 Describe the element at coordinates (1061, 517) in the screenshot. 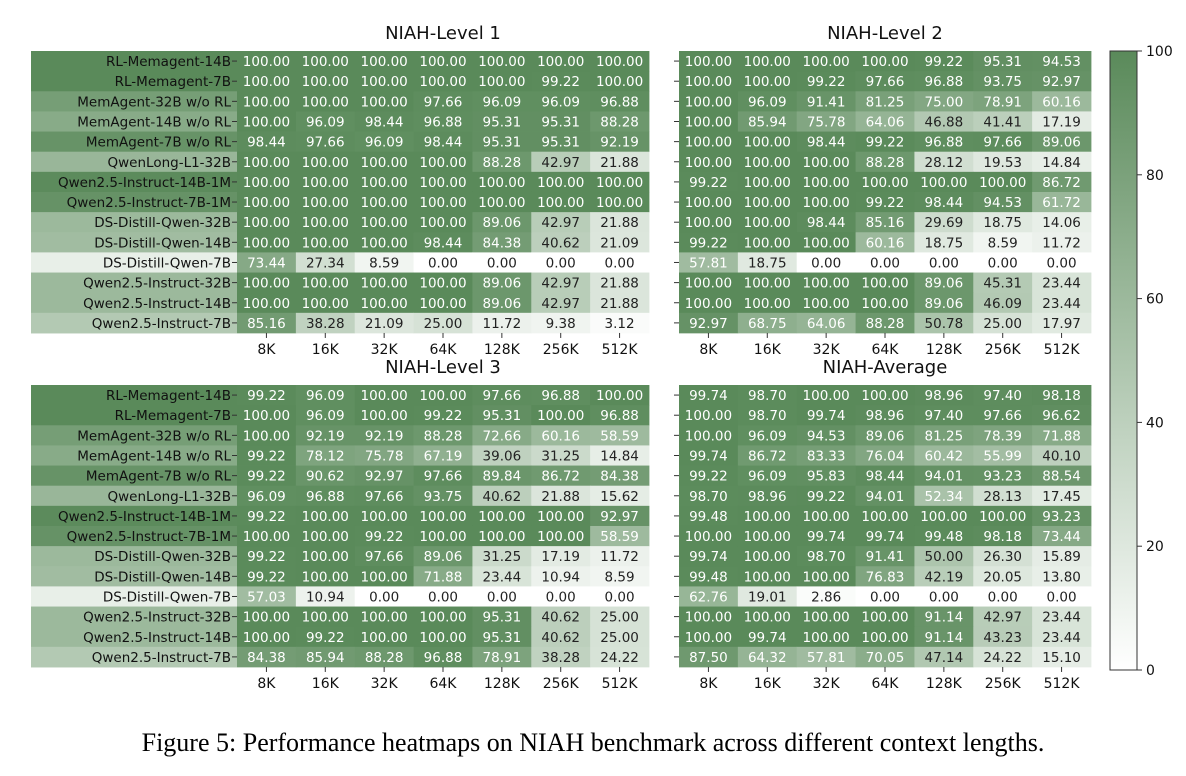

I see `cell-label: 93.23` at that location.